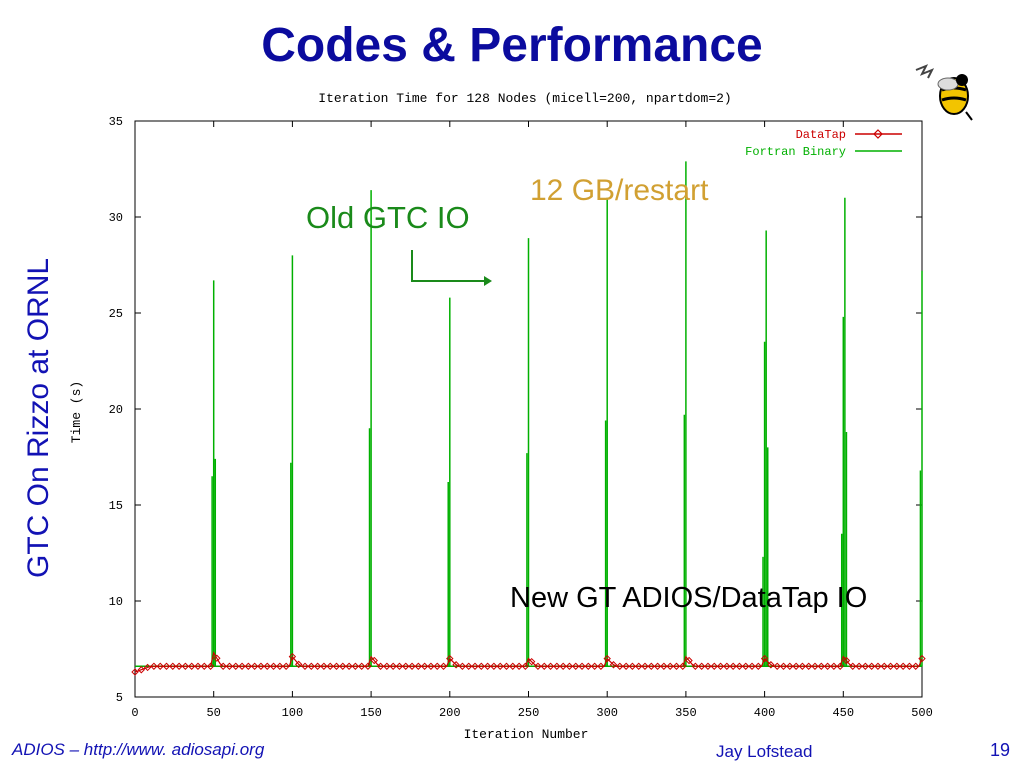 Image resolution: width=1024 pixels, height=768 pixels. Describe the element at coordinates (116, 410) in the screenshot. I see `y-tick-label: 20` at that location.